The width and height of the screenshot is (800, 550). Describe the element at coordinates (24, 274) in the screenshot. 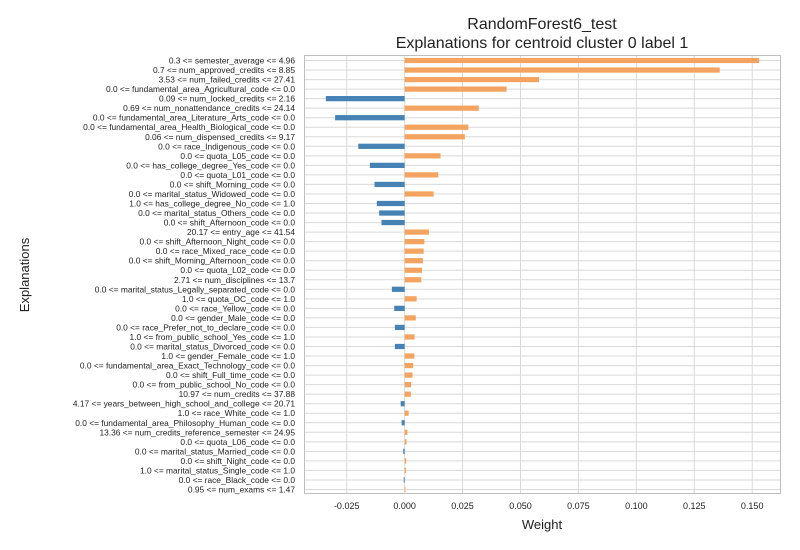

I see `y-axis-label: Explanations` at that location.